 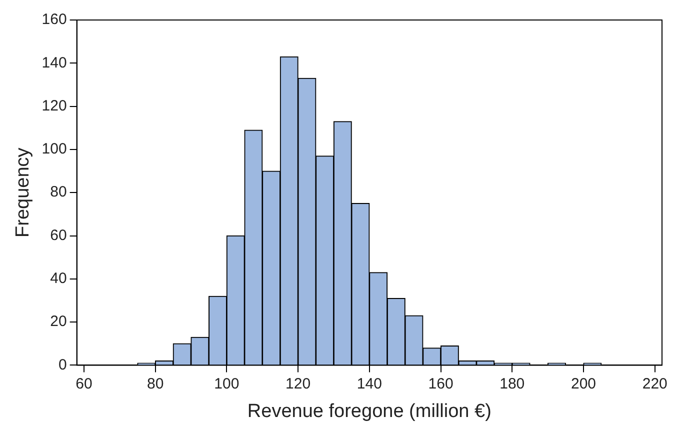 I want to click on x-tick-label: 80, so click(x=155, y=383).